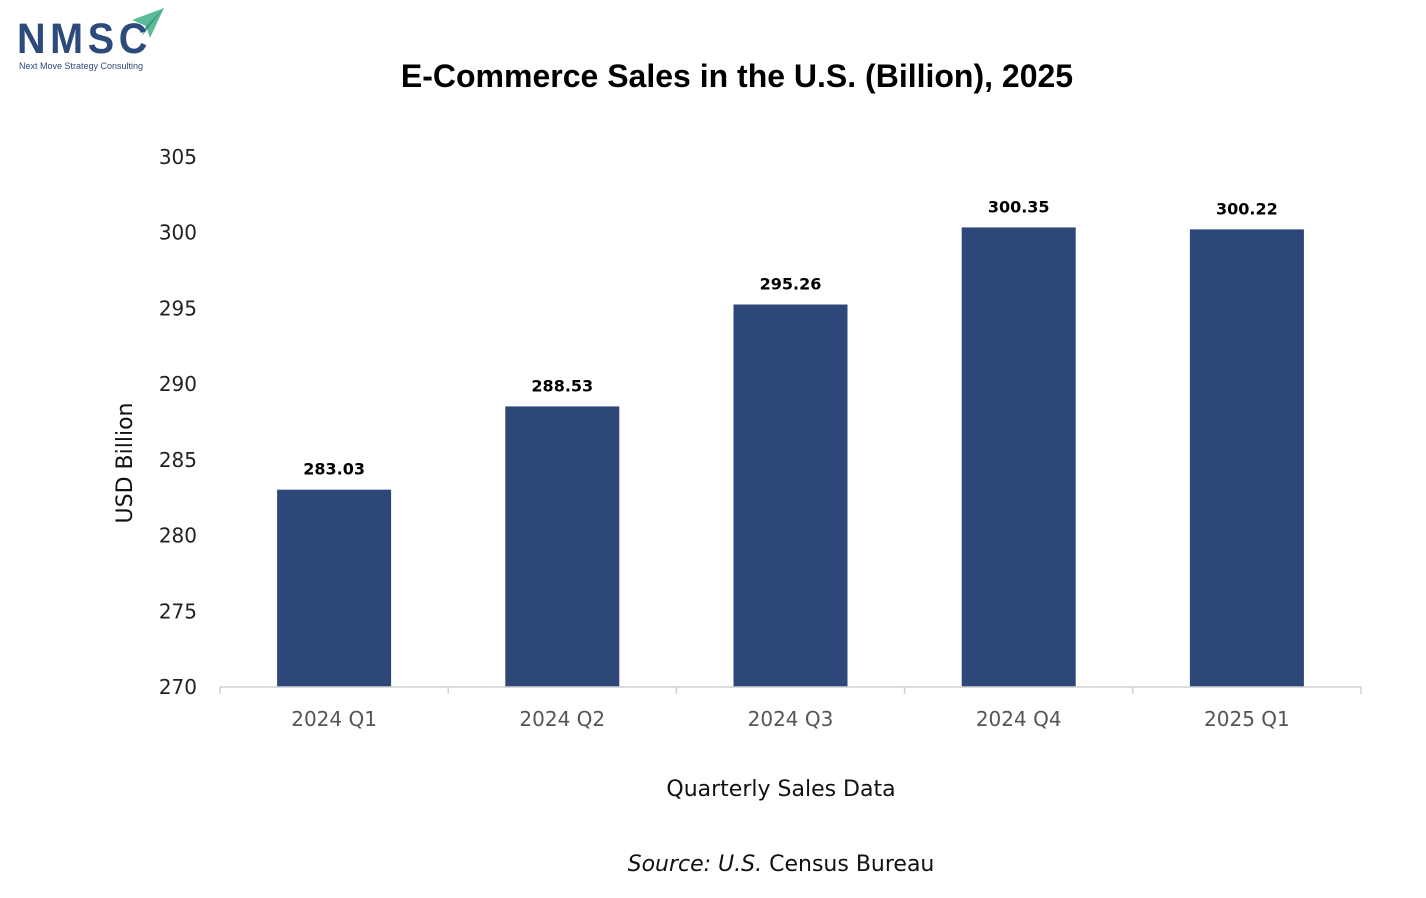  Describe the element at coordinates (178, 611) in the screenshot. I see `y-tick-label: 275` at that location.